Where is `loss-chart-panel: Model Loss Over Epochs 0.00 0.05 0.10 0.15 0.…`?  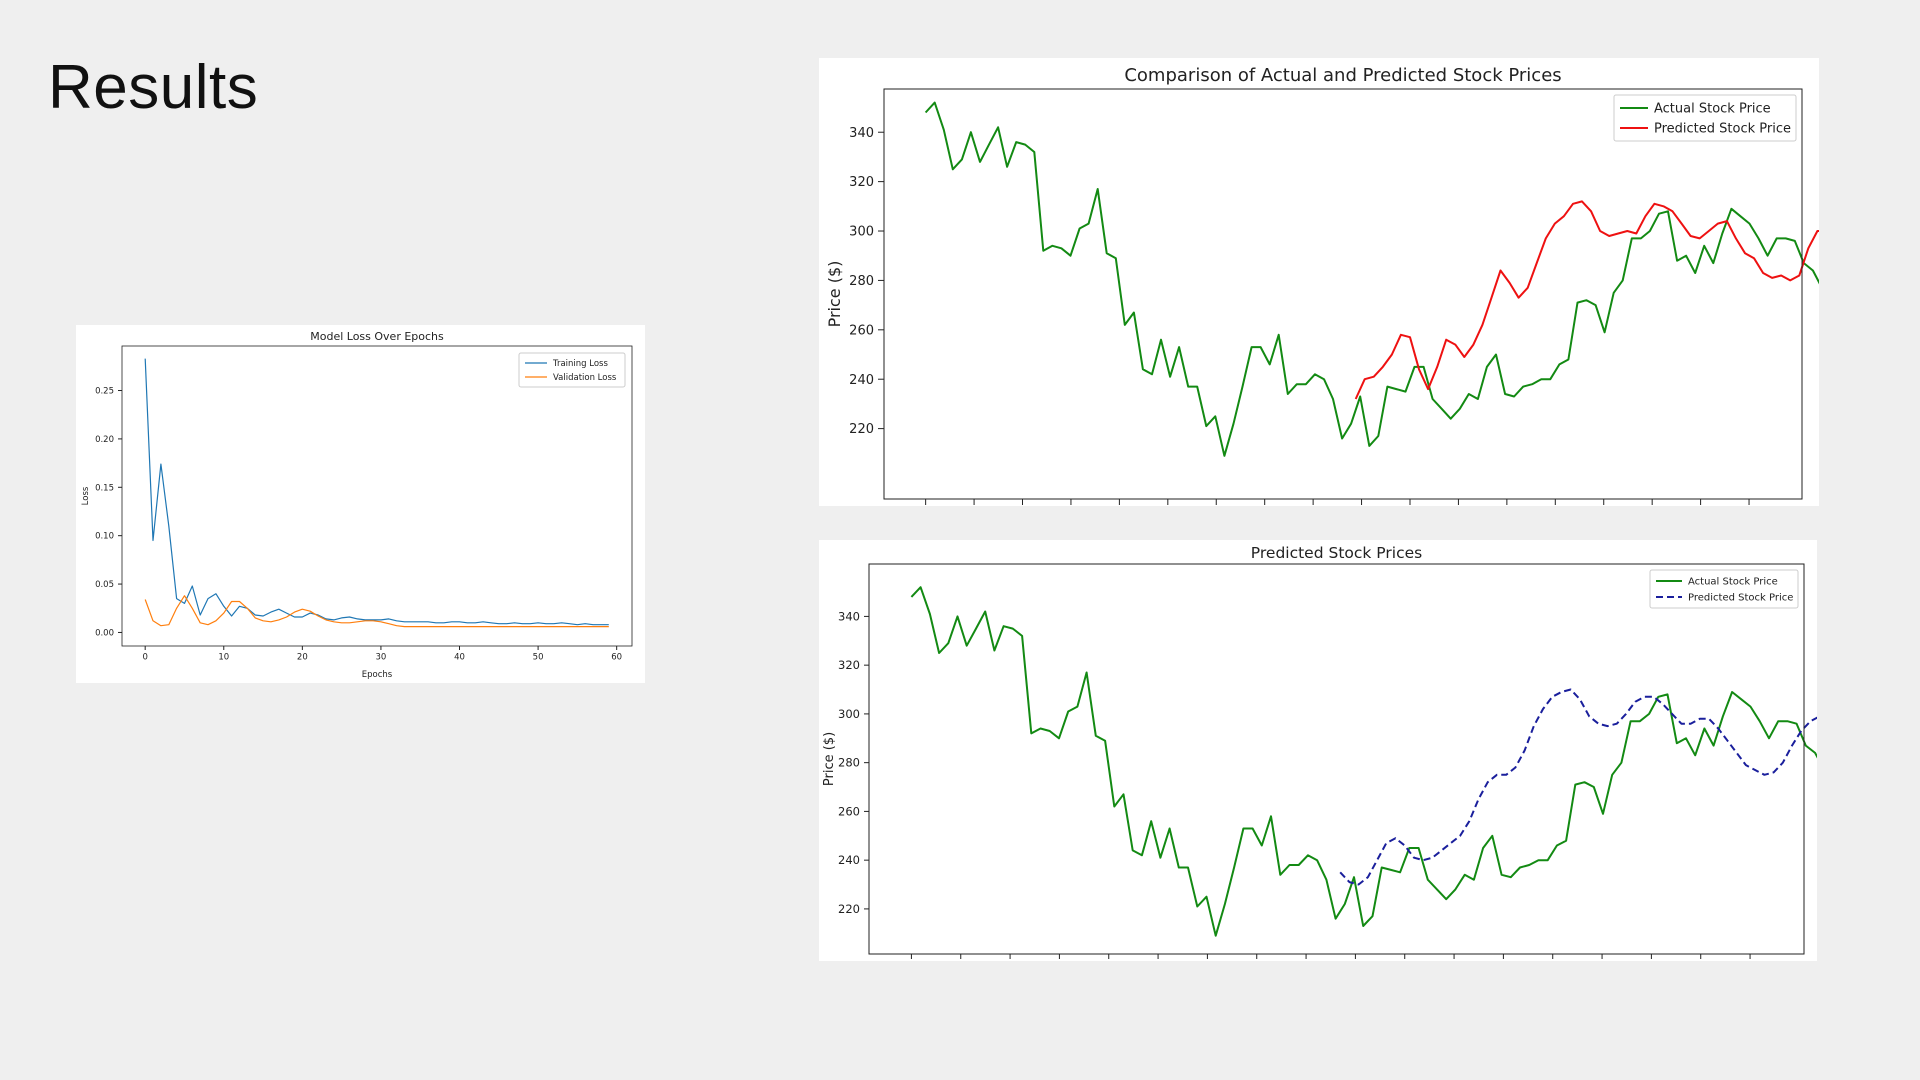 loss-chart-panel: Model Loss Over Epochs 0.00 0.05 0.10 0.15 0.… is located at coordinates (360, 504).